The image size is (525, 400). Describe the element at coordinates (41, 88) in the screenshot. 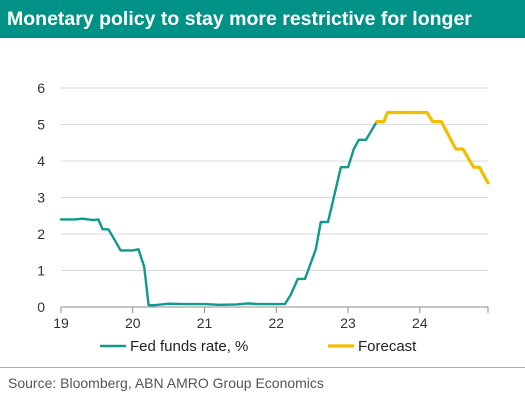

I see `y-tick-label-6: 6` at that location.